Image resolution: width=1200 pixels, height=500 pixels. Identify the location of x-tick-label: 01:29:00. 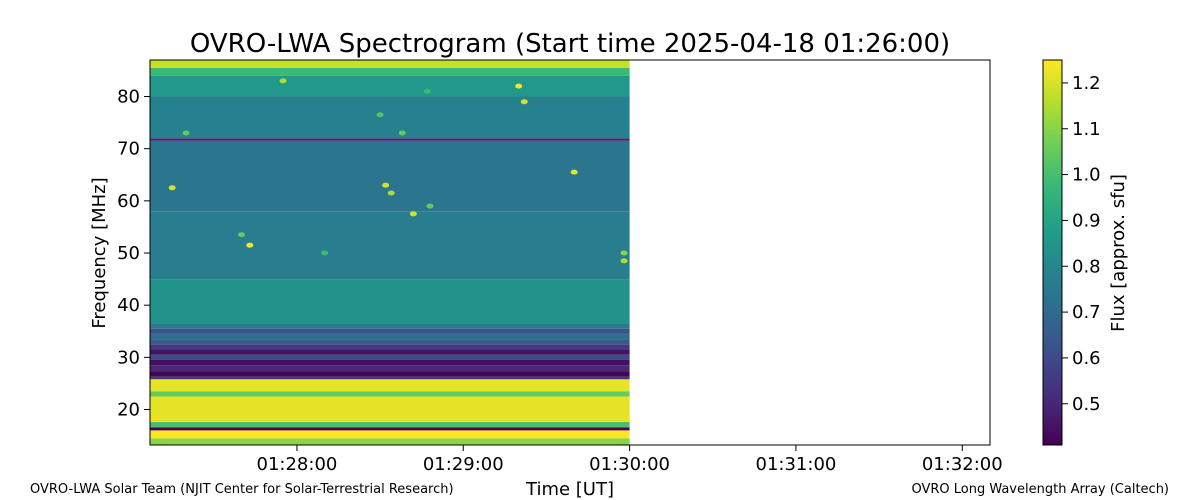
(463, 464).